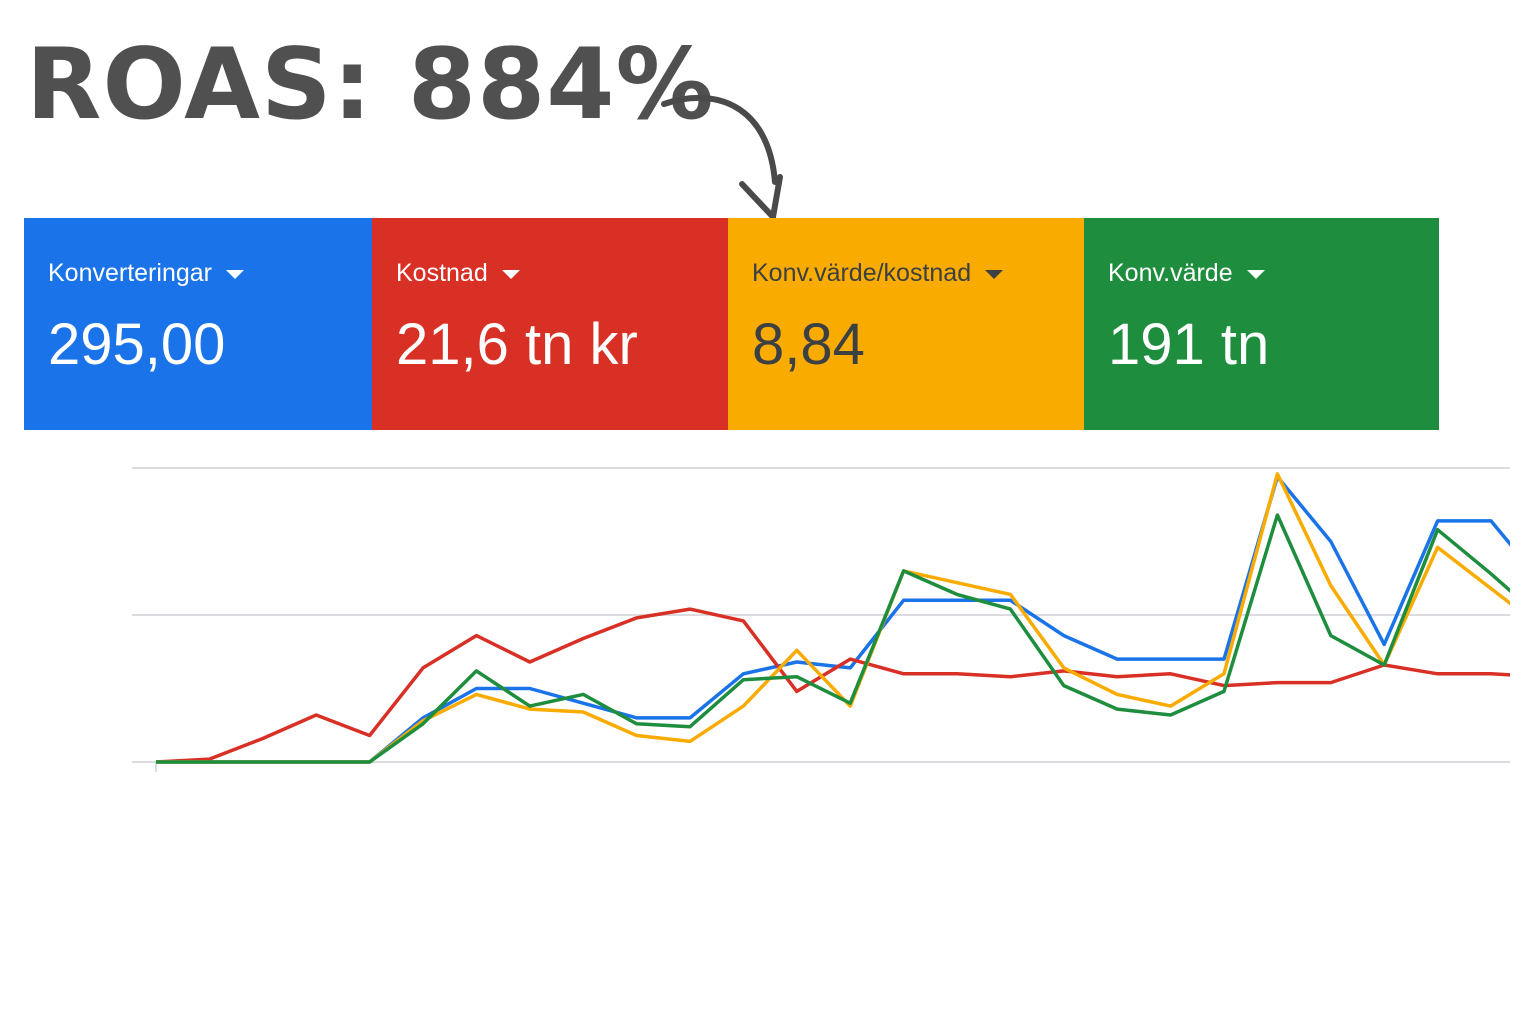 The image size is (1536, 1024). Describe the element at coordinates (1170, 273) in the screenshot. I see `metric-label: Konv.värde` at that location.